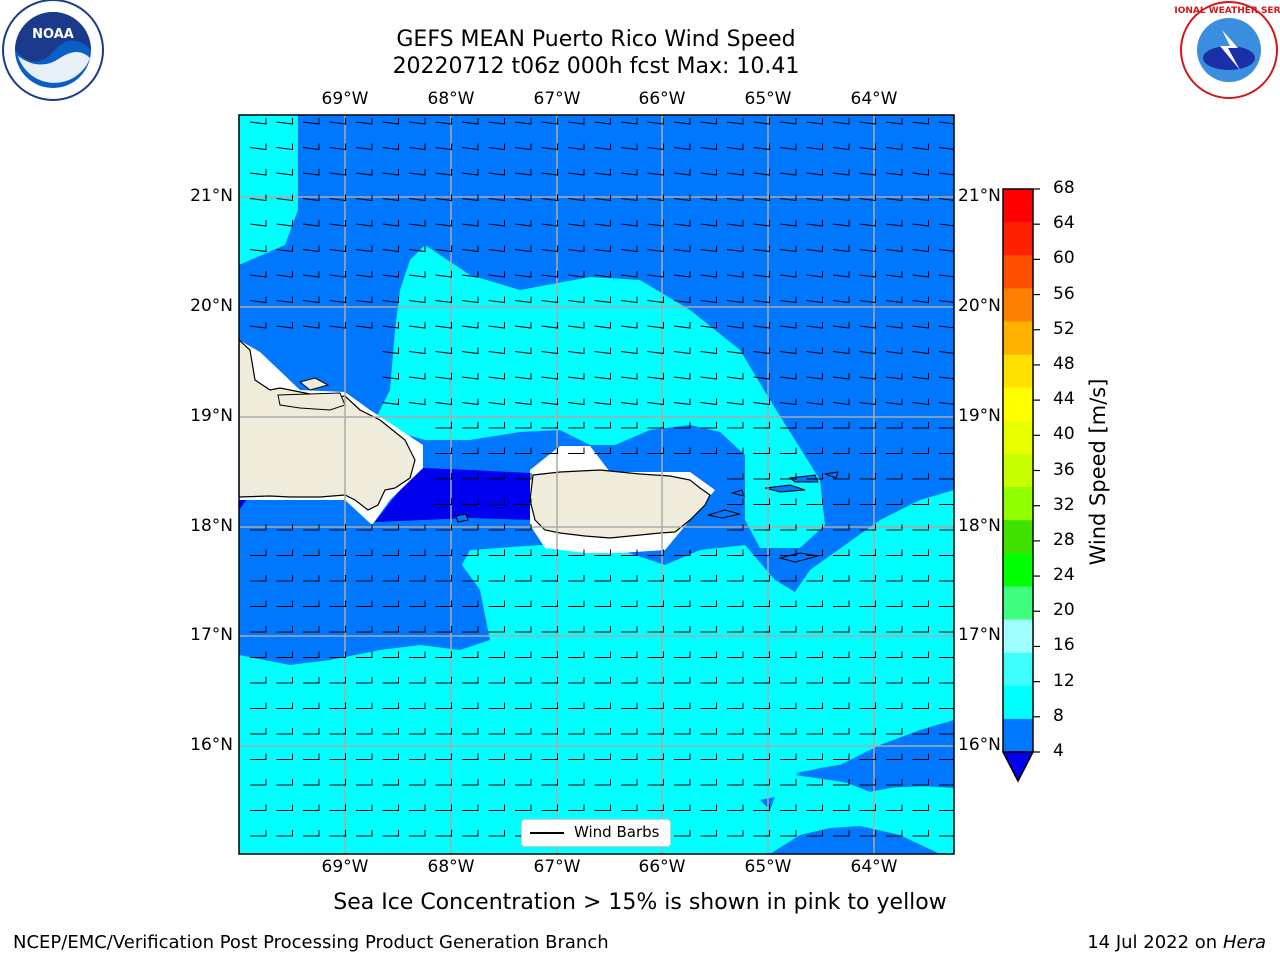  Describe the element at coordinates (1064, 293) in the screenshot. I see `colorbar-tick-label: 56` at that location.